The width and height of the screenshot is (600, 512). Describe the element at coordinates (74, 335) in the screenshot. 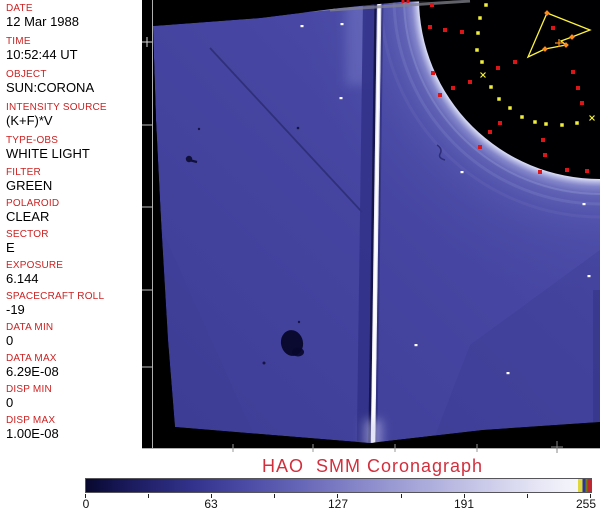

I see `metadata-field: DATA MIN 0` at that location.